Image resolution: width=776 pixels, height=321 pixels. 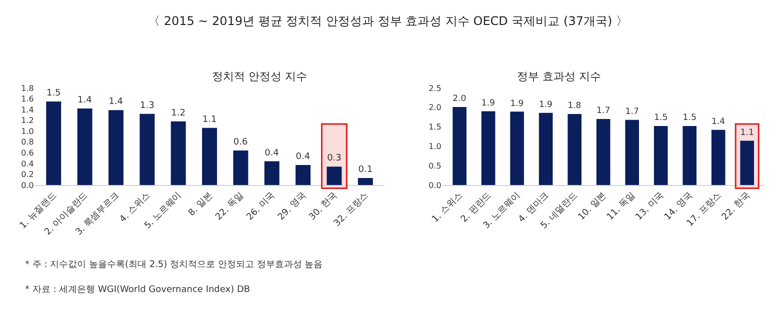 I want to click on y-tick-label: 0.5, so click(x=435, y=165).